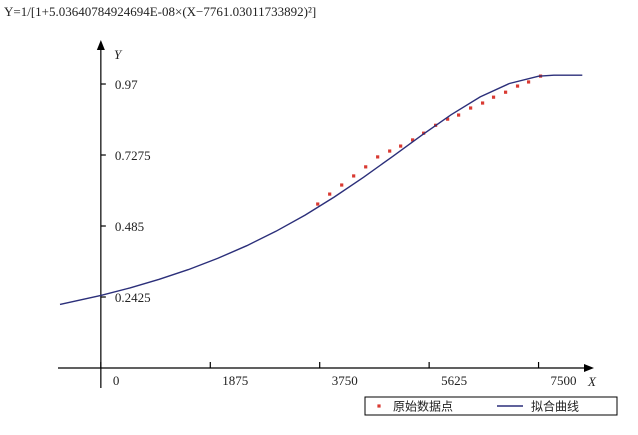  I want to click on x-tick-label: 7500, so click(564, 380).